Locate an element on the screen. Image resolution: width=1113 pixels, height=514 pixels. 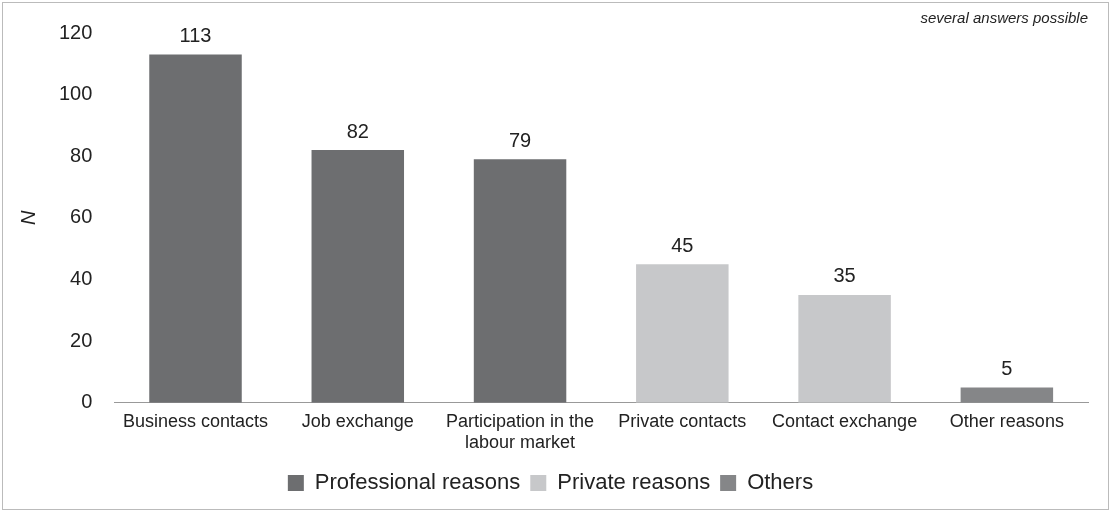
x-tick-label: Business contacts is located at coordinates (195, 420).